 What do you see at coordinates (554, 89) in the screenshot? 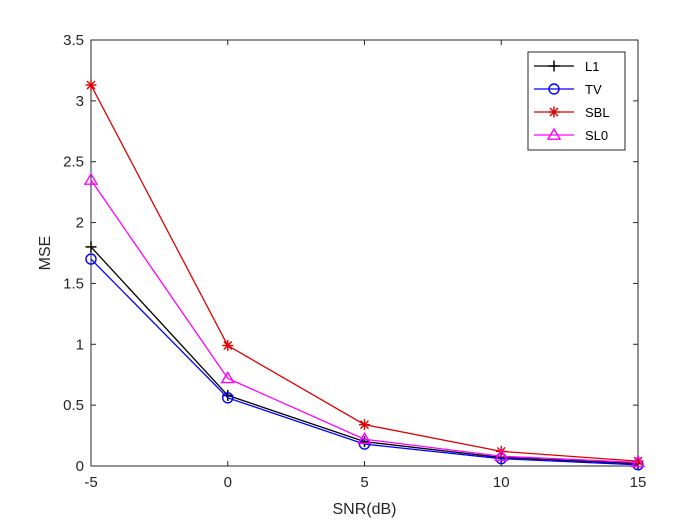
I see `circle-marker` at bounding box center [554, 89].